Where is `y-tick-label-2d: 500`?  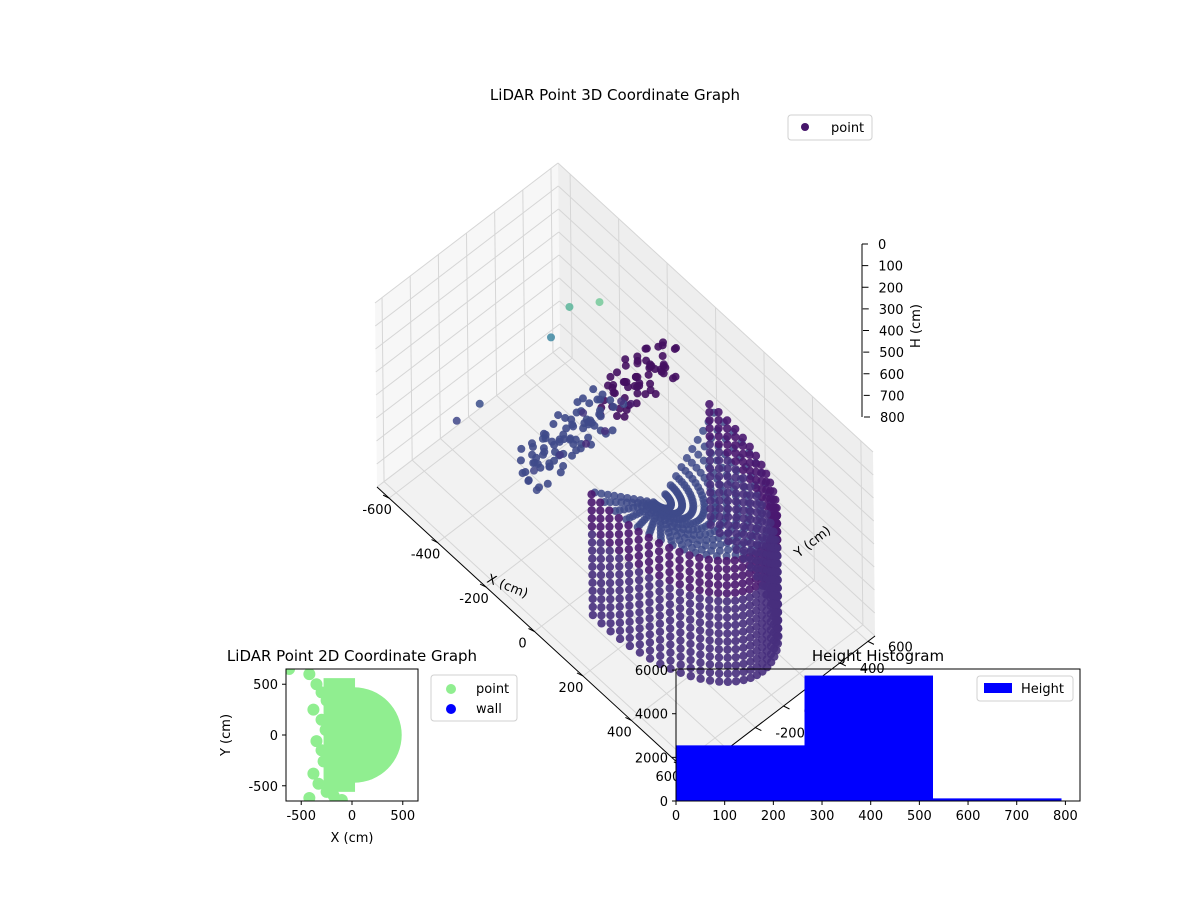
y-tick-label-2d: 500 is located at coordinates (265, 685).